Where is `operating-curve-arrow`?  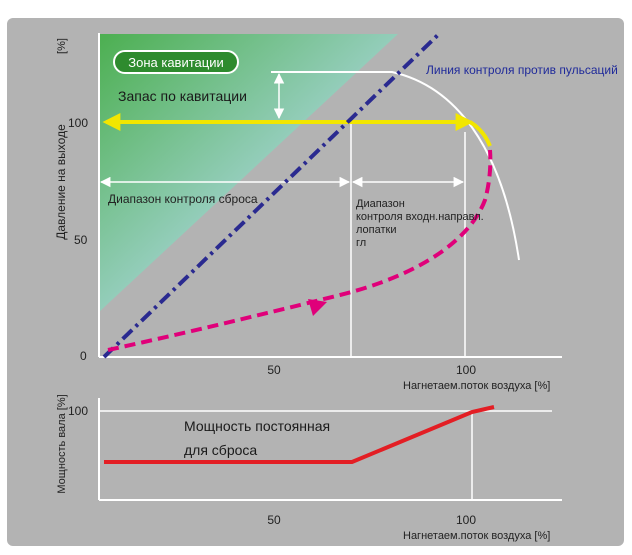 operating-curve-arrow is located at coordinates (317, 307).